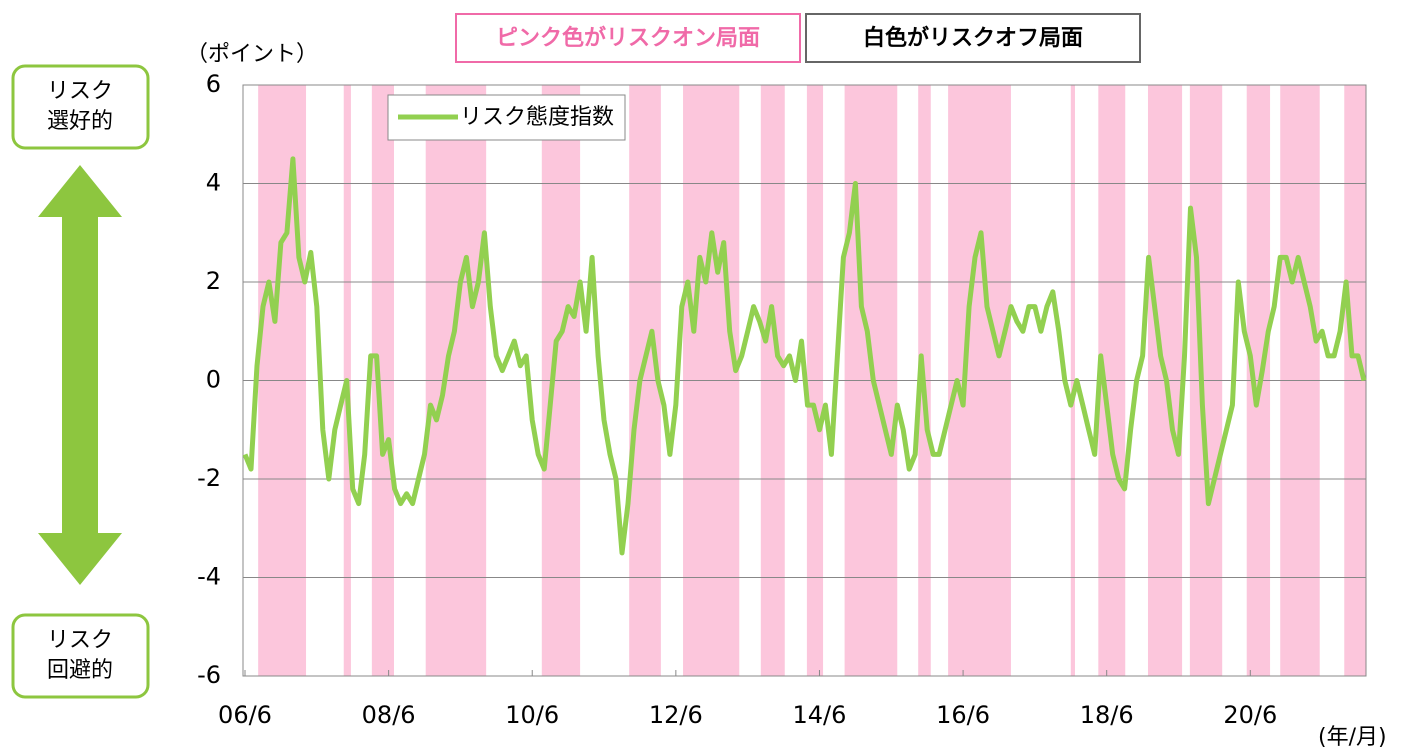 The width and height of the screenshot is (1406, 752). I want to click on x-tick-label: 06/6, so click(245, 715).